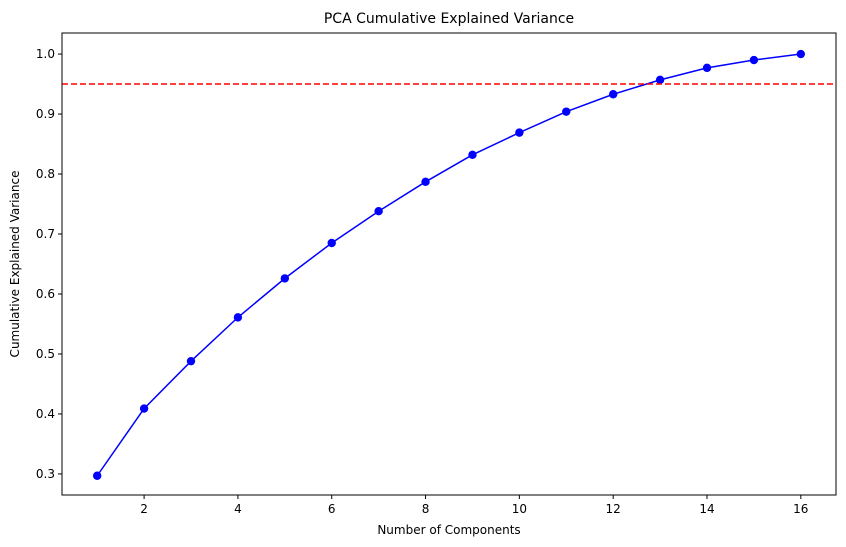 The image size is (846, 547). What do you see at coordinates (613, 509) in the screenshot?
I see `x-tick-label: 12` at bounding box center [613, 509].